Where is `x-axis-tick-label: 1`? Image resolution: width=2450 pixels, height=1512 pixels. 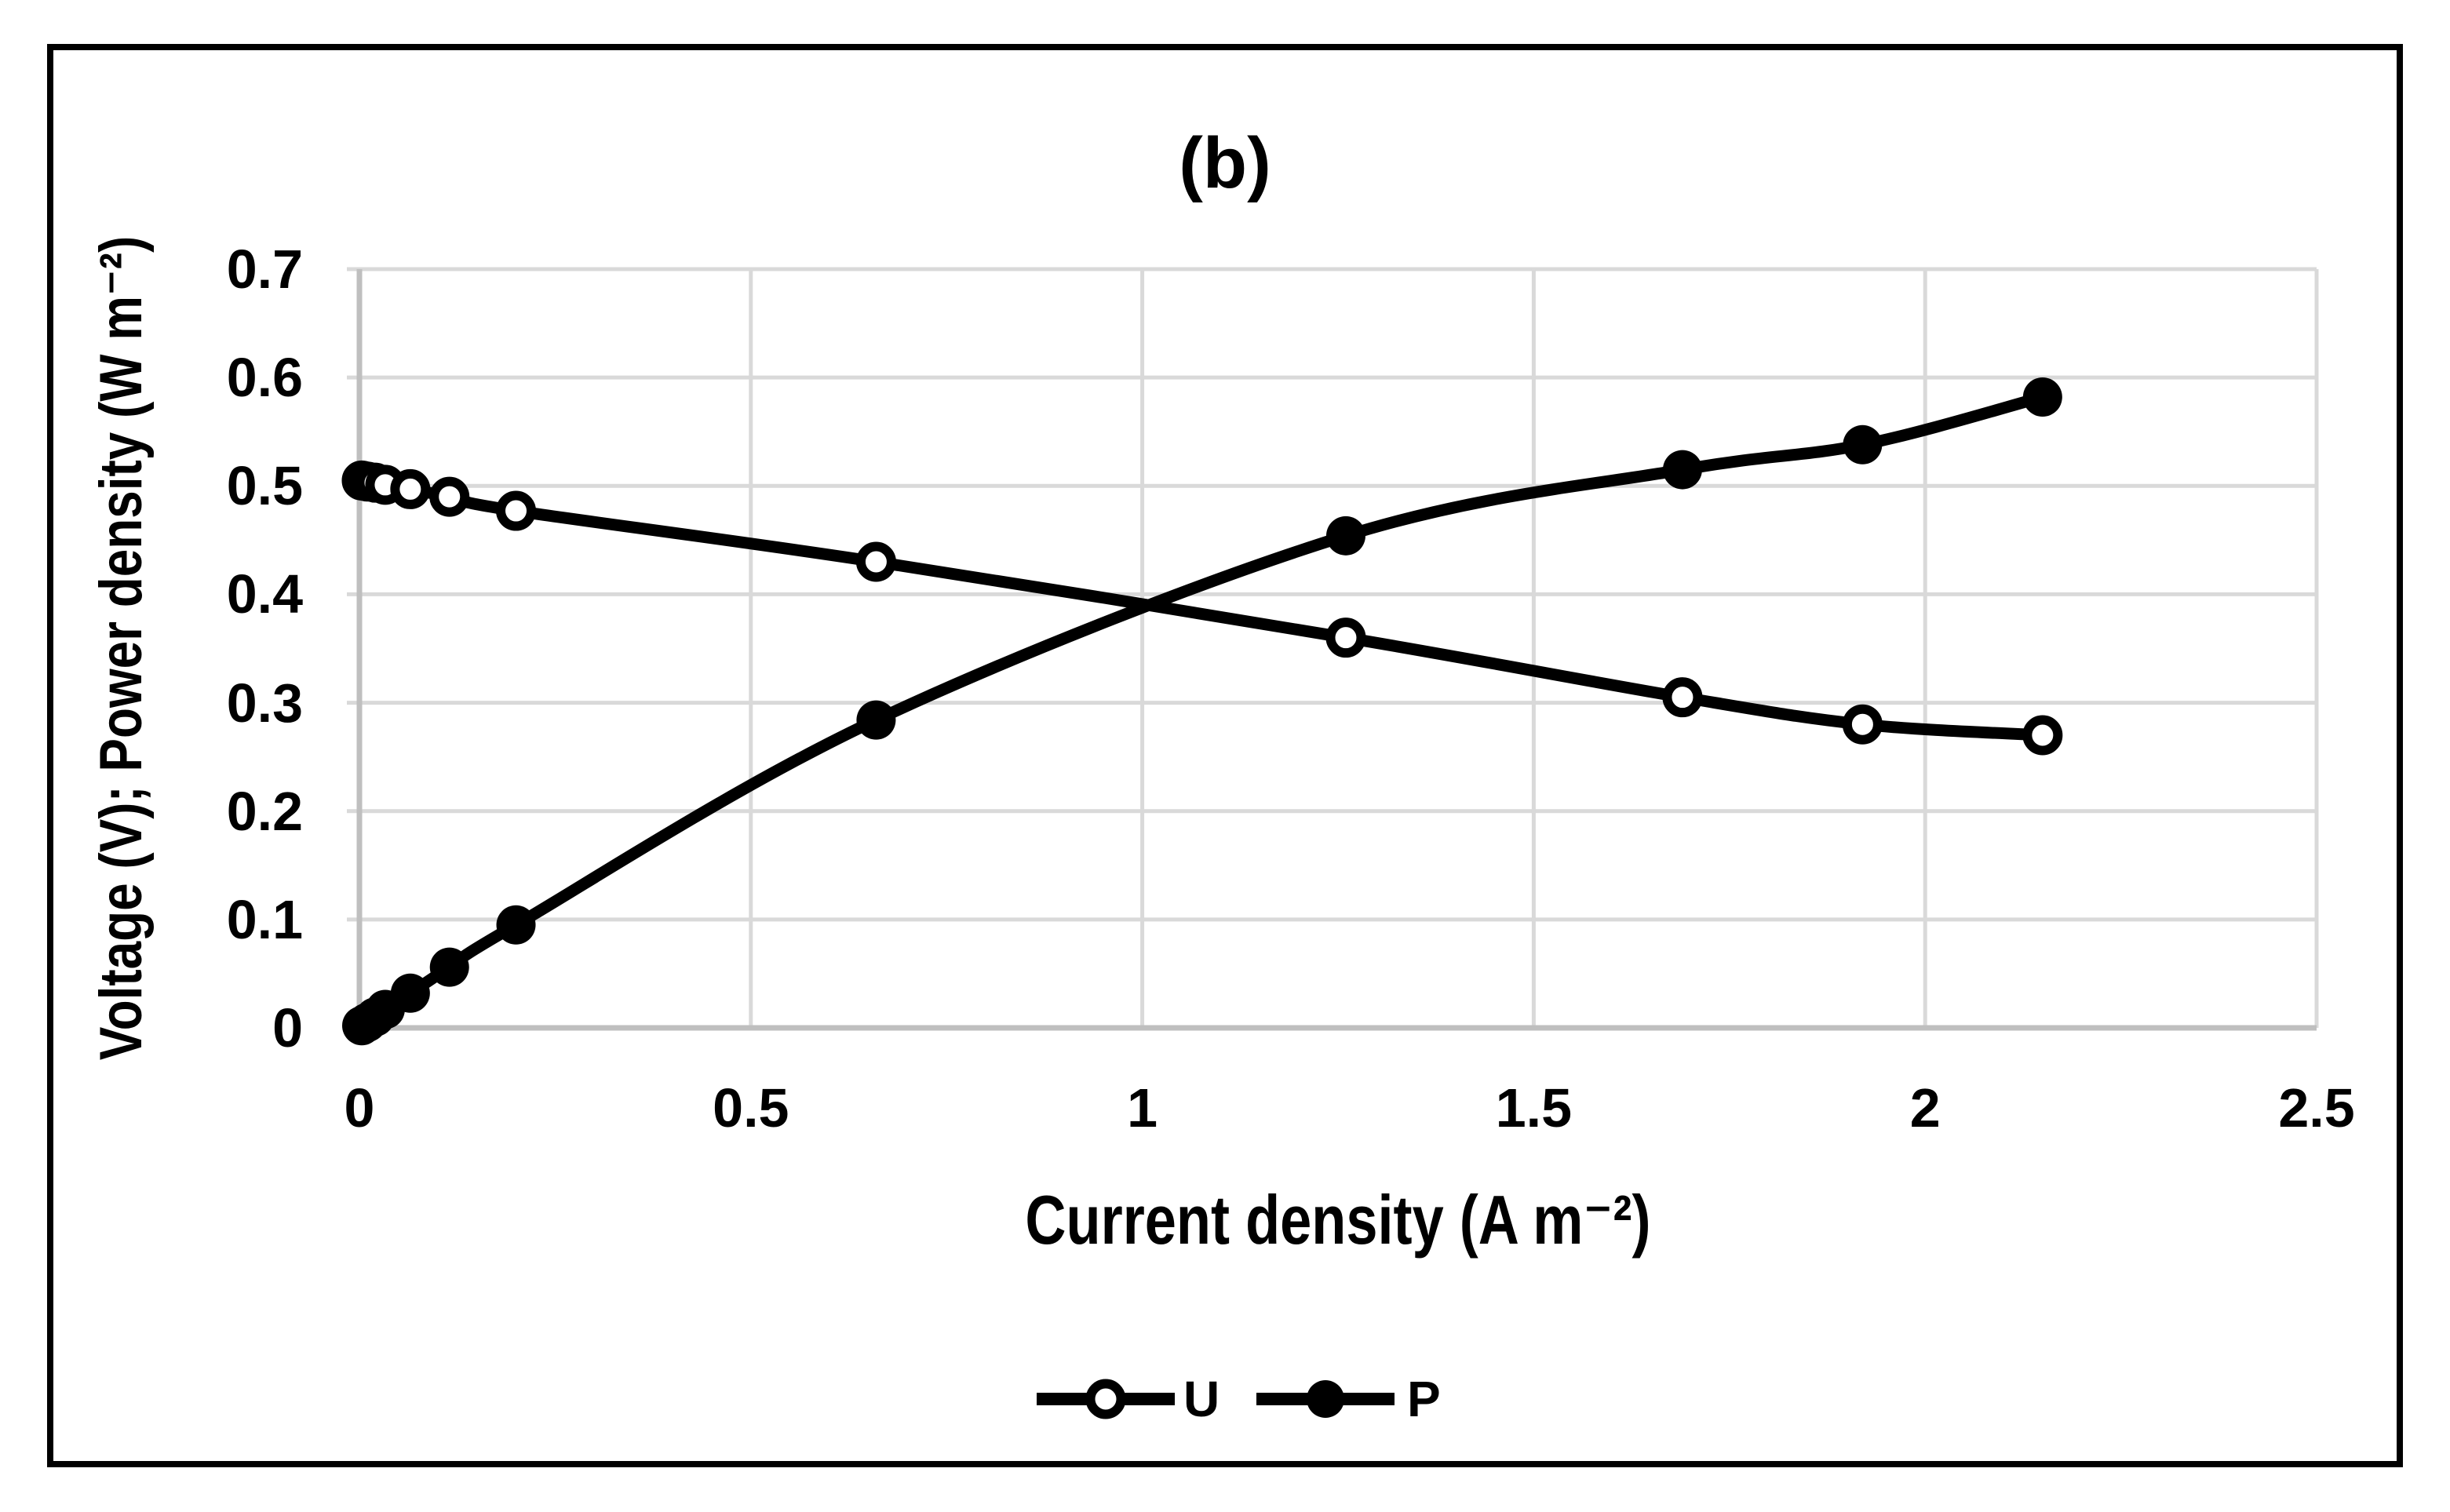
x-axis-tick-label: 1 is located at coordinates (1142, 1108).